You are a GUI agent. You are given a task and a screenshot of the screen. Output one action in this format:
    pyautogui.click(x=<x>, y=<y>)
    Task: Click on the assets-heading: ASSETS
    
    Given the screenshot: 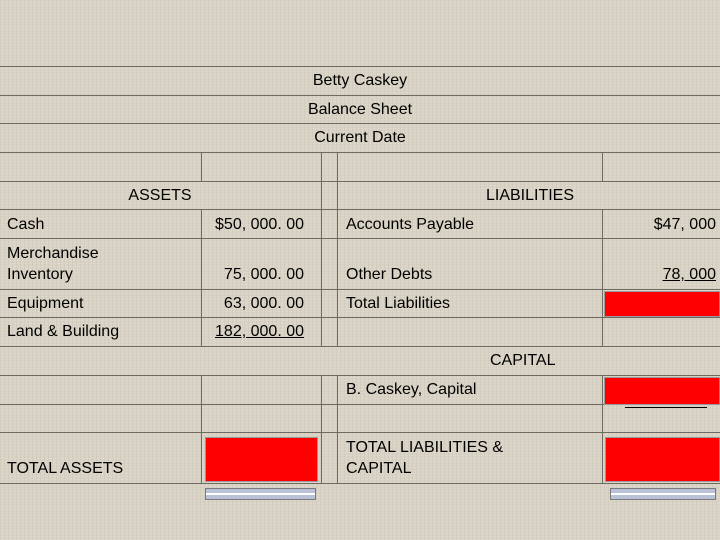 What is the action you would take?
    pyautogui.click(x=160, y=195)
    